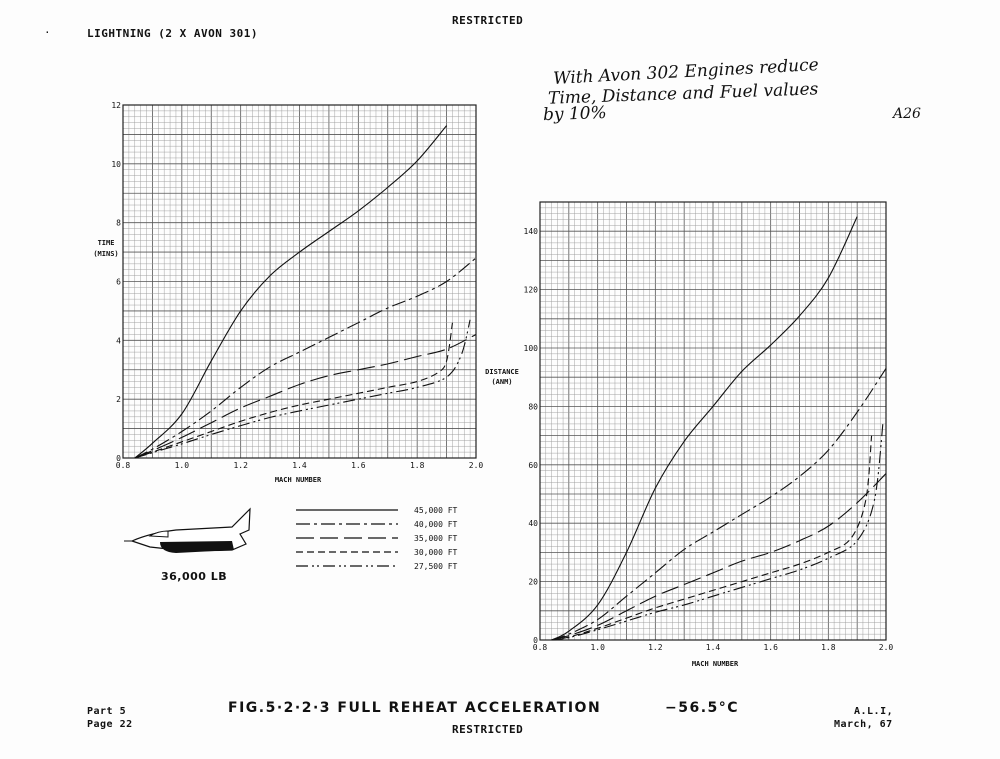  Describe the element at coordinates (531, 290) in the screenshot. I see `y-tick-label: 120` at that location.